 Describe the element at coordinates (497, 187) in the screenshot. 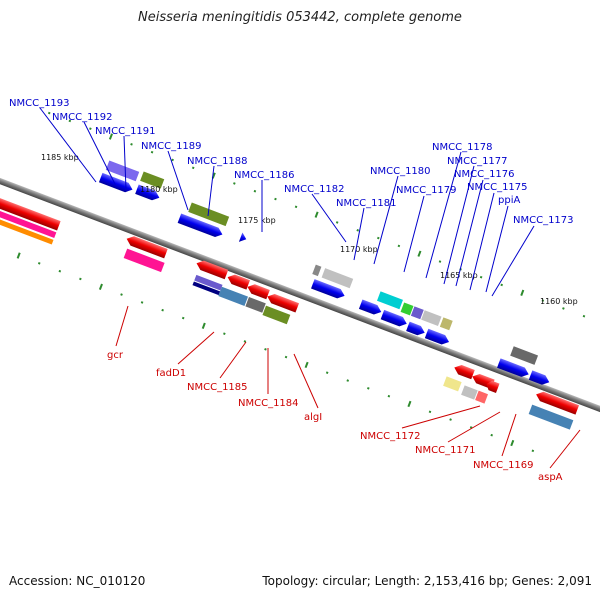

I see `label-nmcc-1175: NMCC_1175` at that location.